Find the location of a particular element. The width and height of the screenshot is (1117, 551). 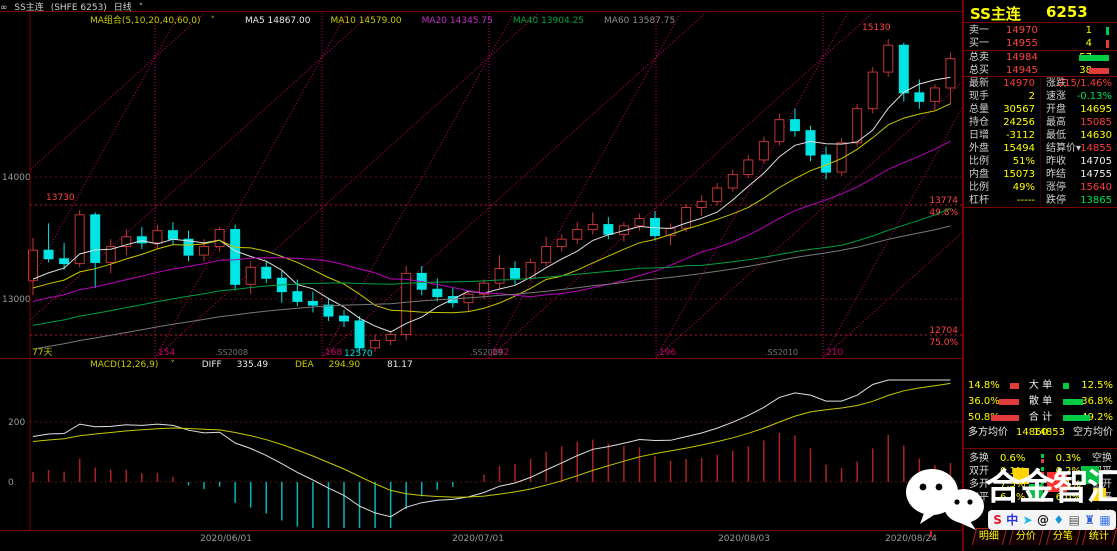

big-order-row: 36.0% 散 单 36.8% is located at coordinates (1040, 401).